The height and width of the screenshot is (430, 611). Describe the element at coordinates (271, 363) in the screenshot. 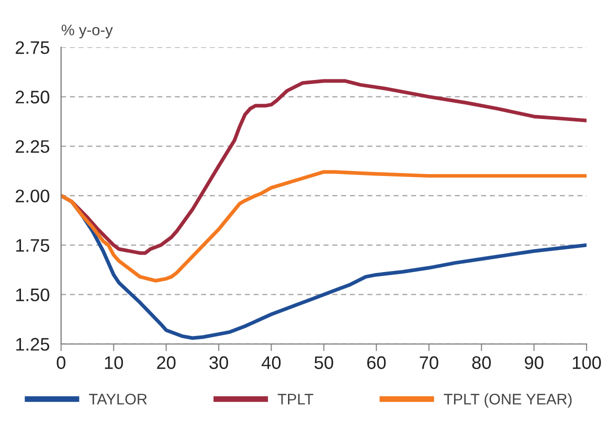

I see `x-tick-label: 40` at that location.